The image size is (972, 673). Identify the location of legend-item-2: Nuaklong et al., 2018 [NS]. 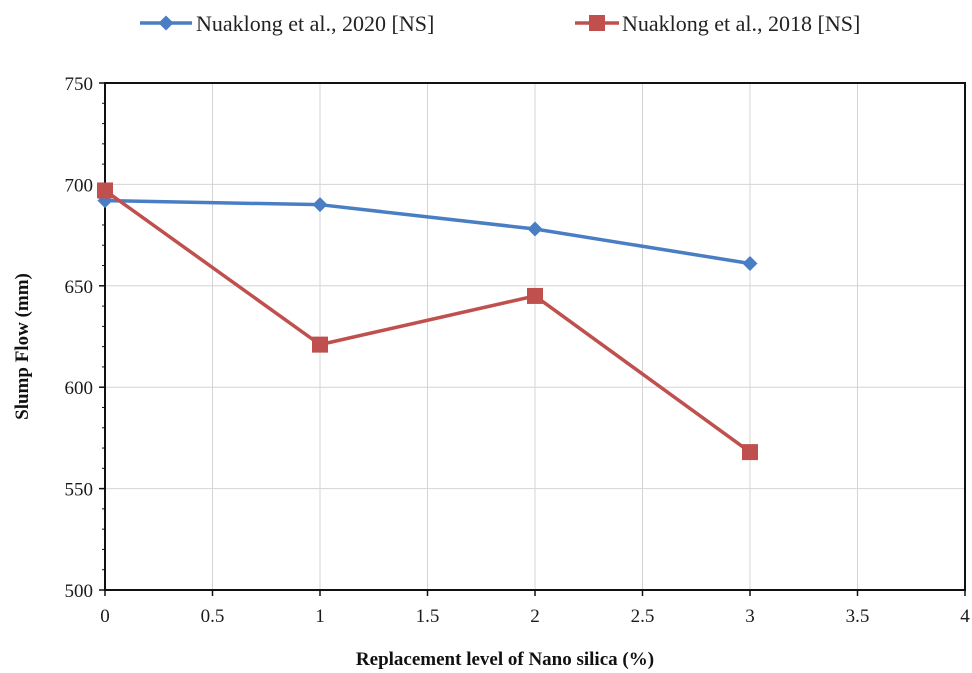
(717, 23).